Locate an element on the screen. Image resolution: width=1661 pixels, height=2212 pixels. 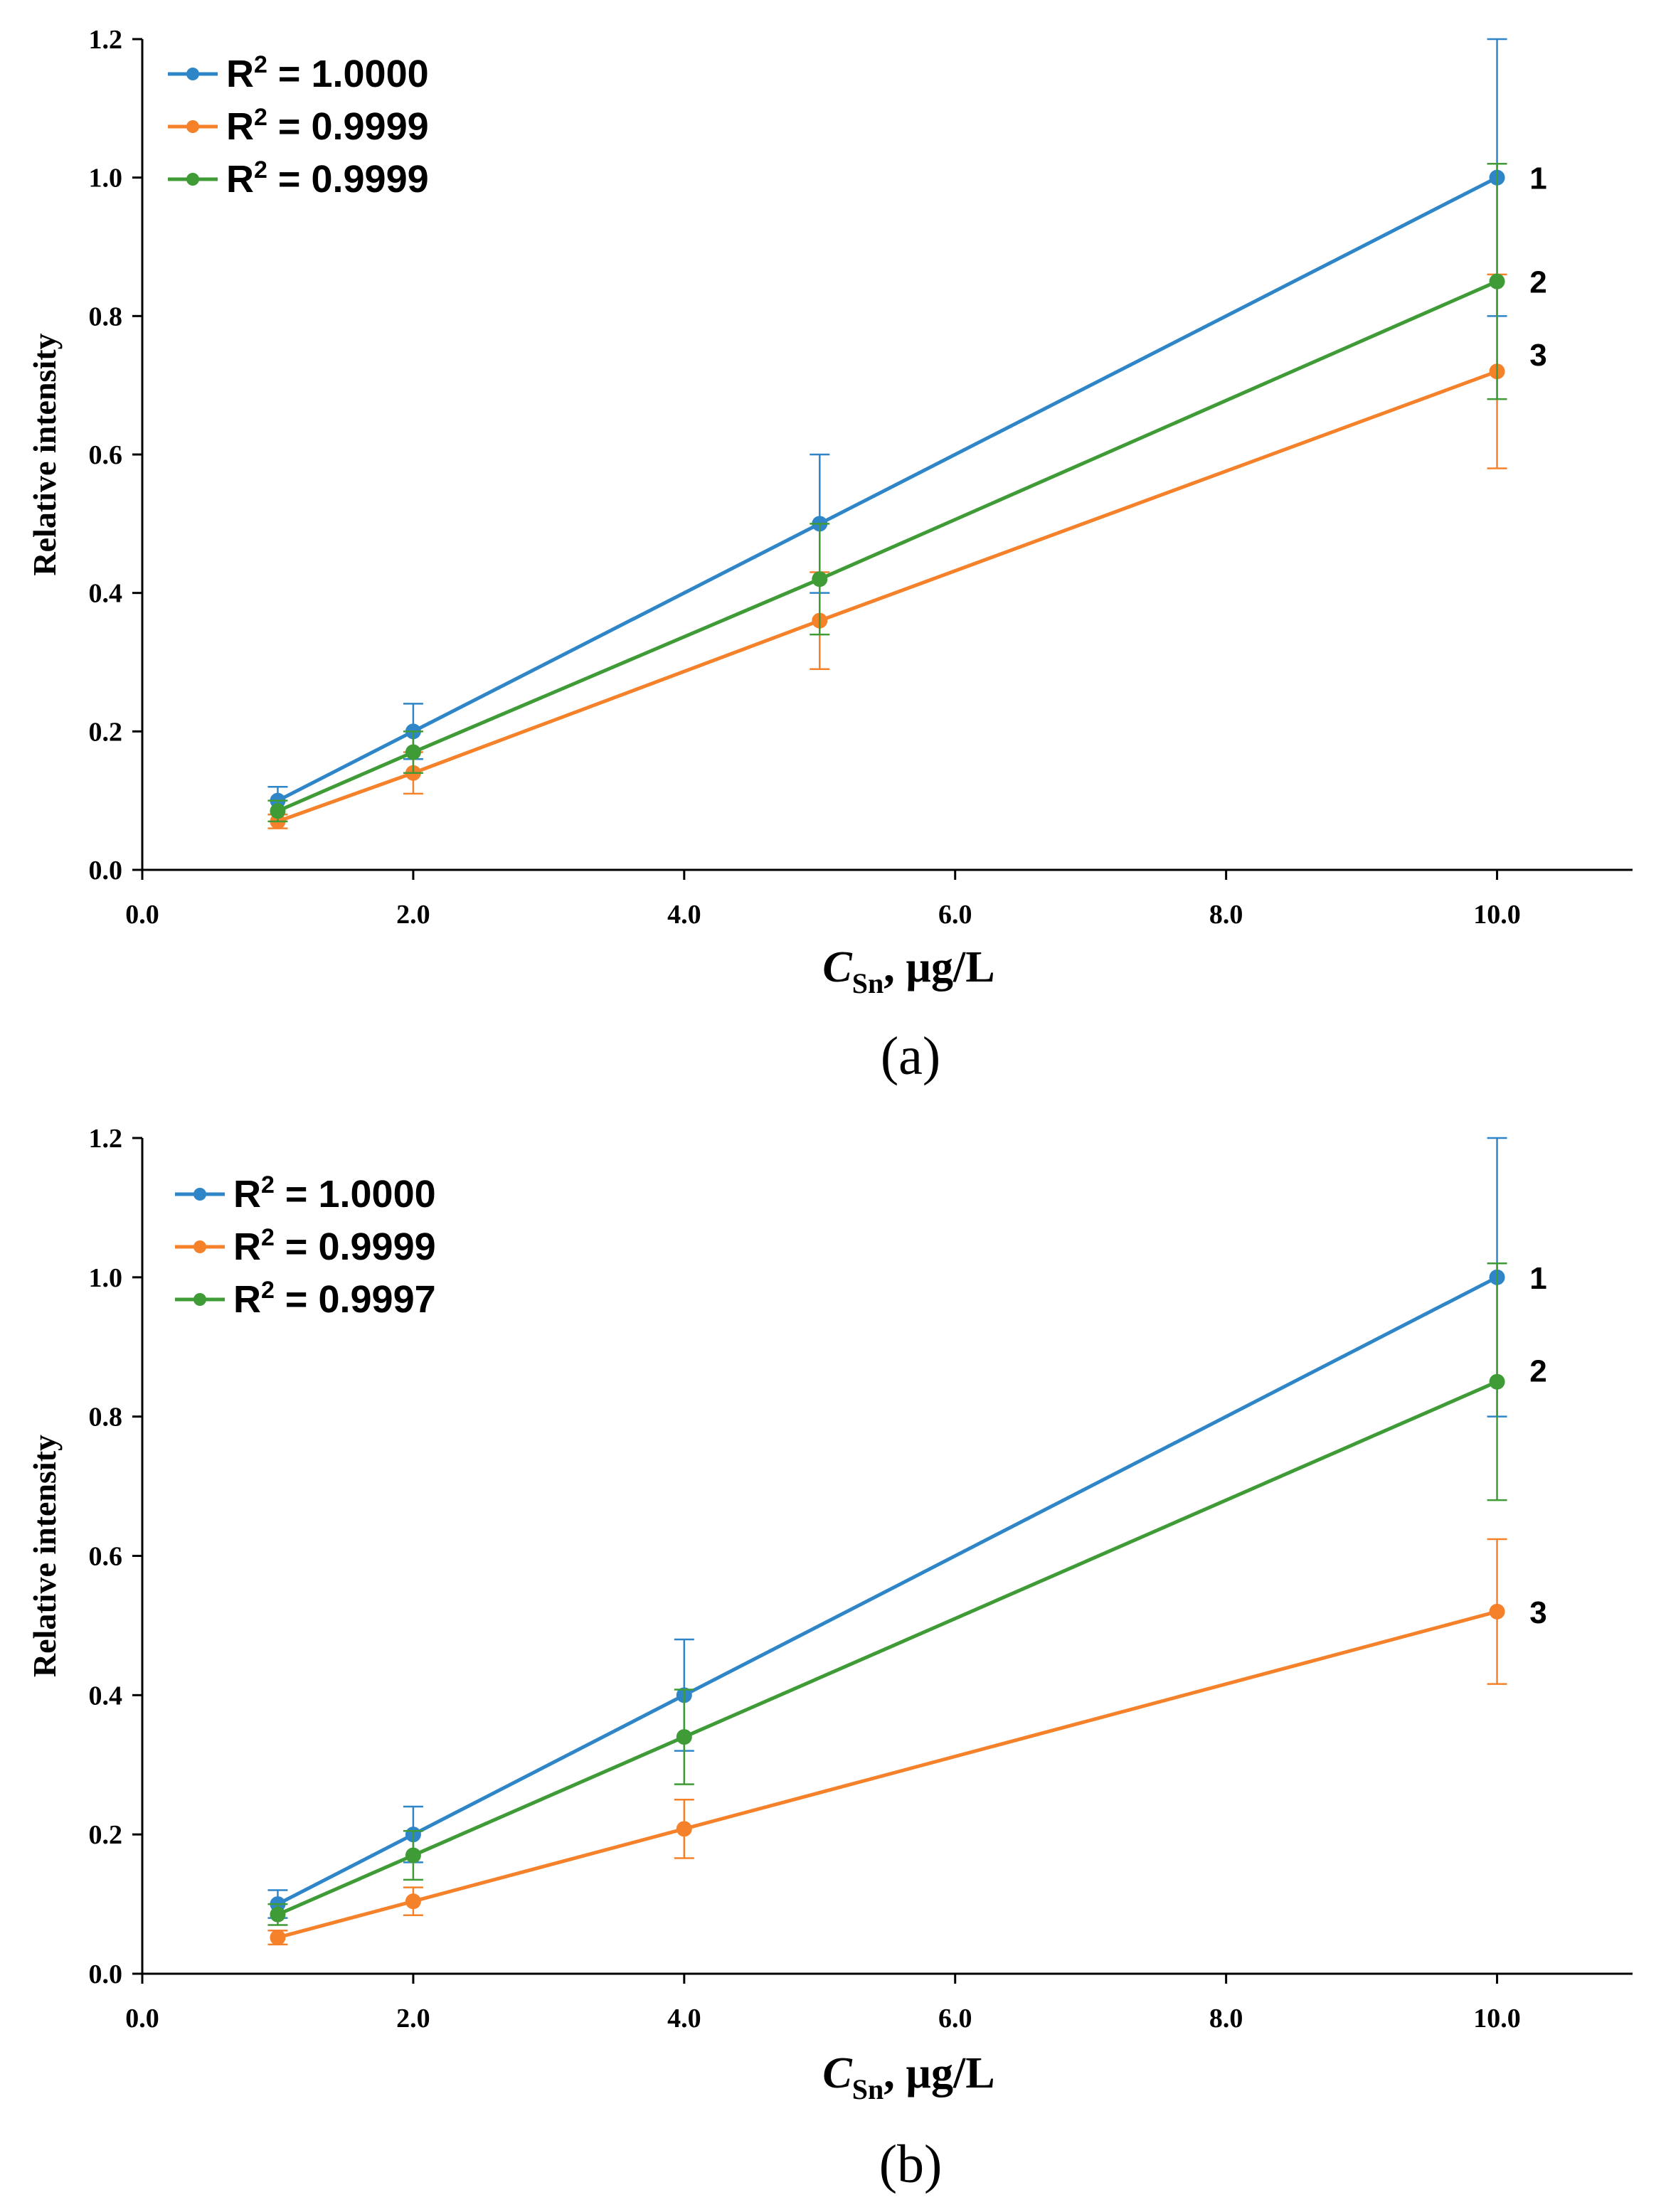
panel-caption: (b) is located at coordinates (911, 2164).